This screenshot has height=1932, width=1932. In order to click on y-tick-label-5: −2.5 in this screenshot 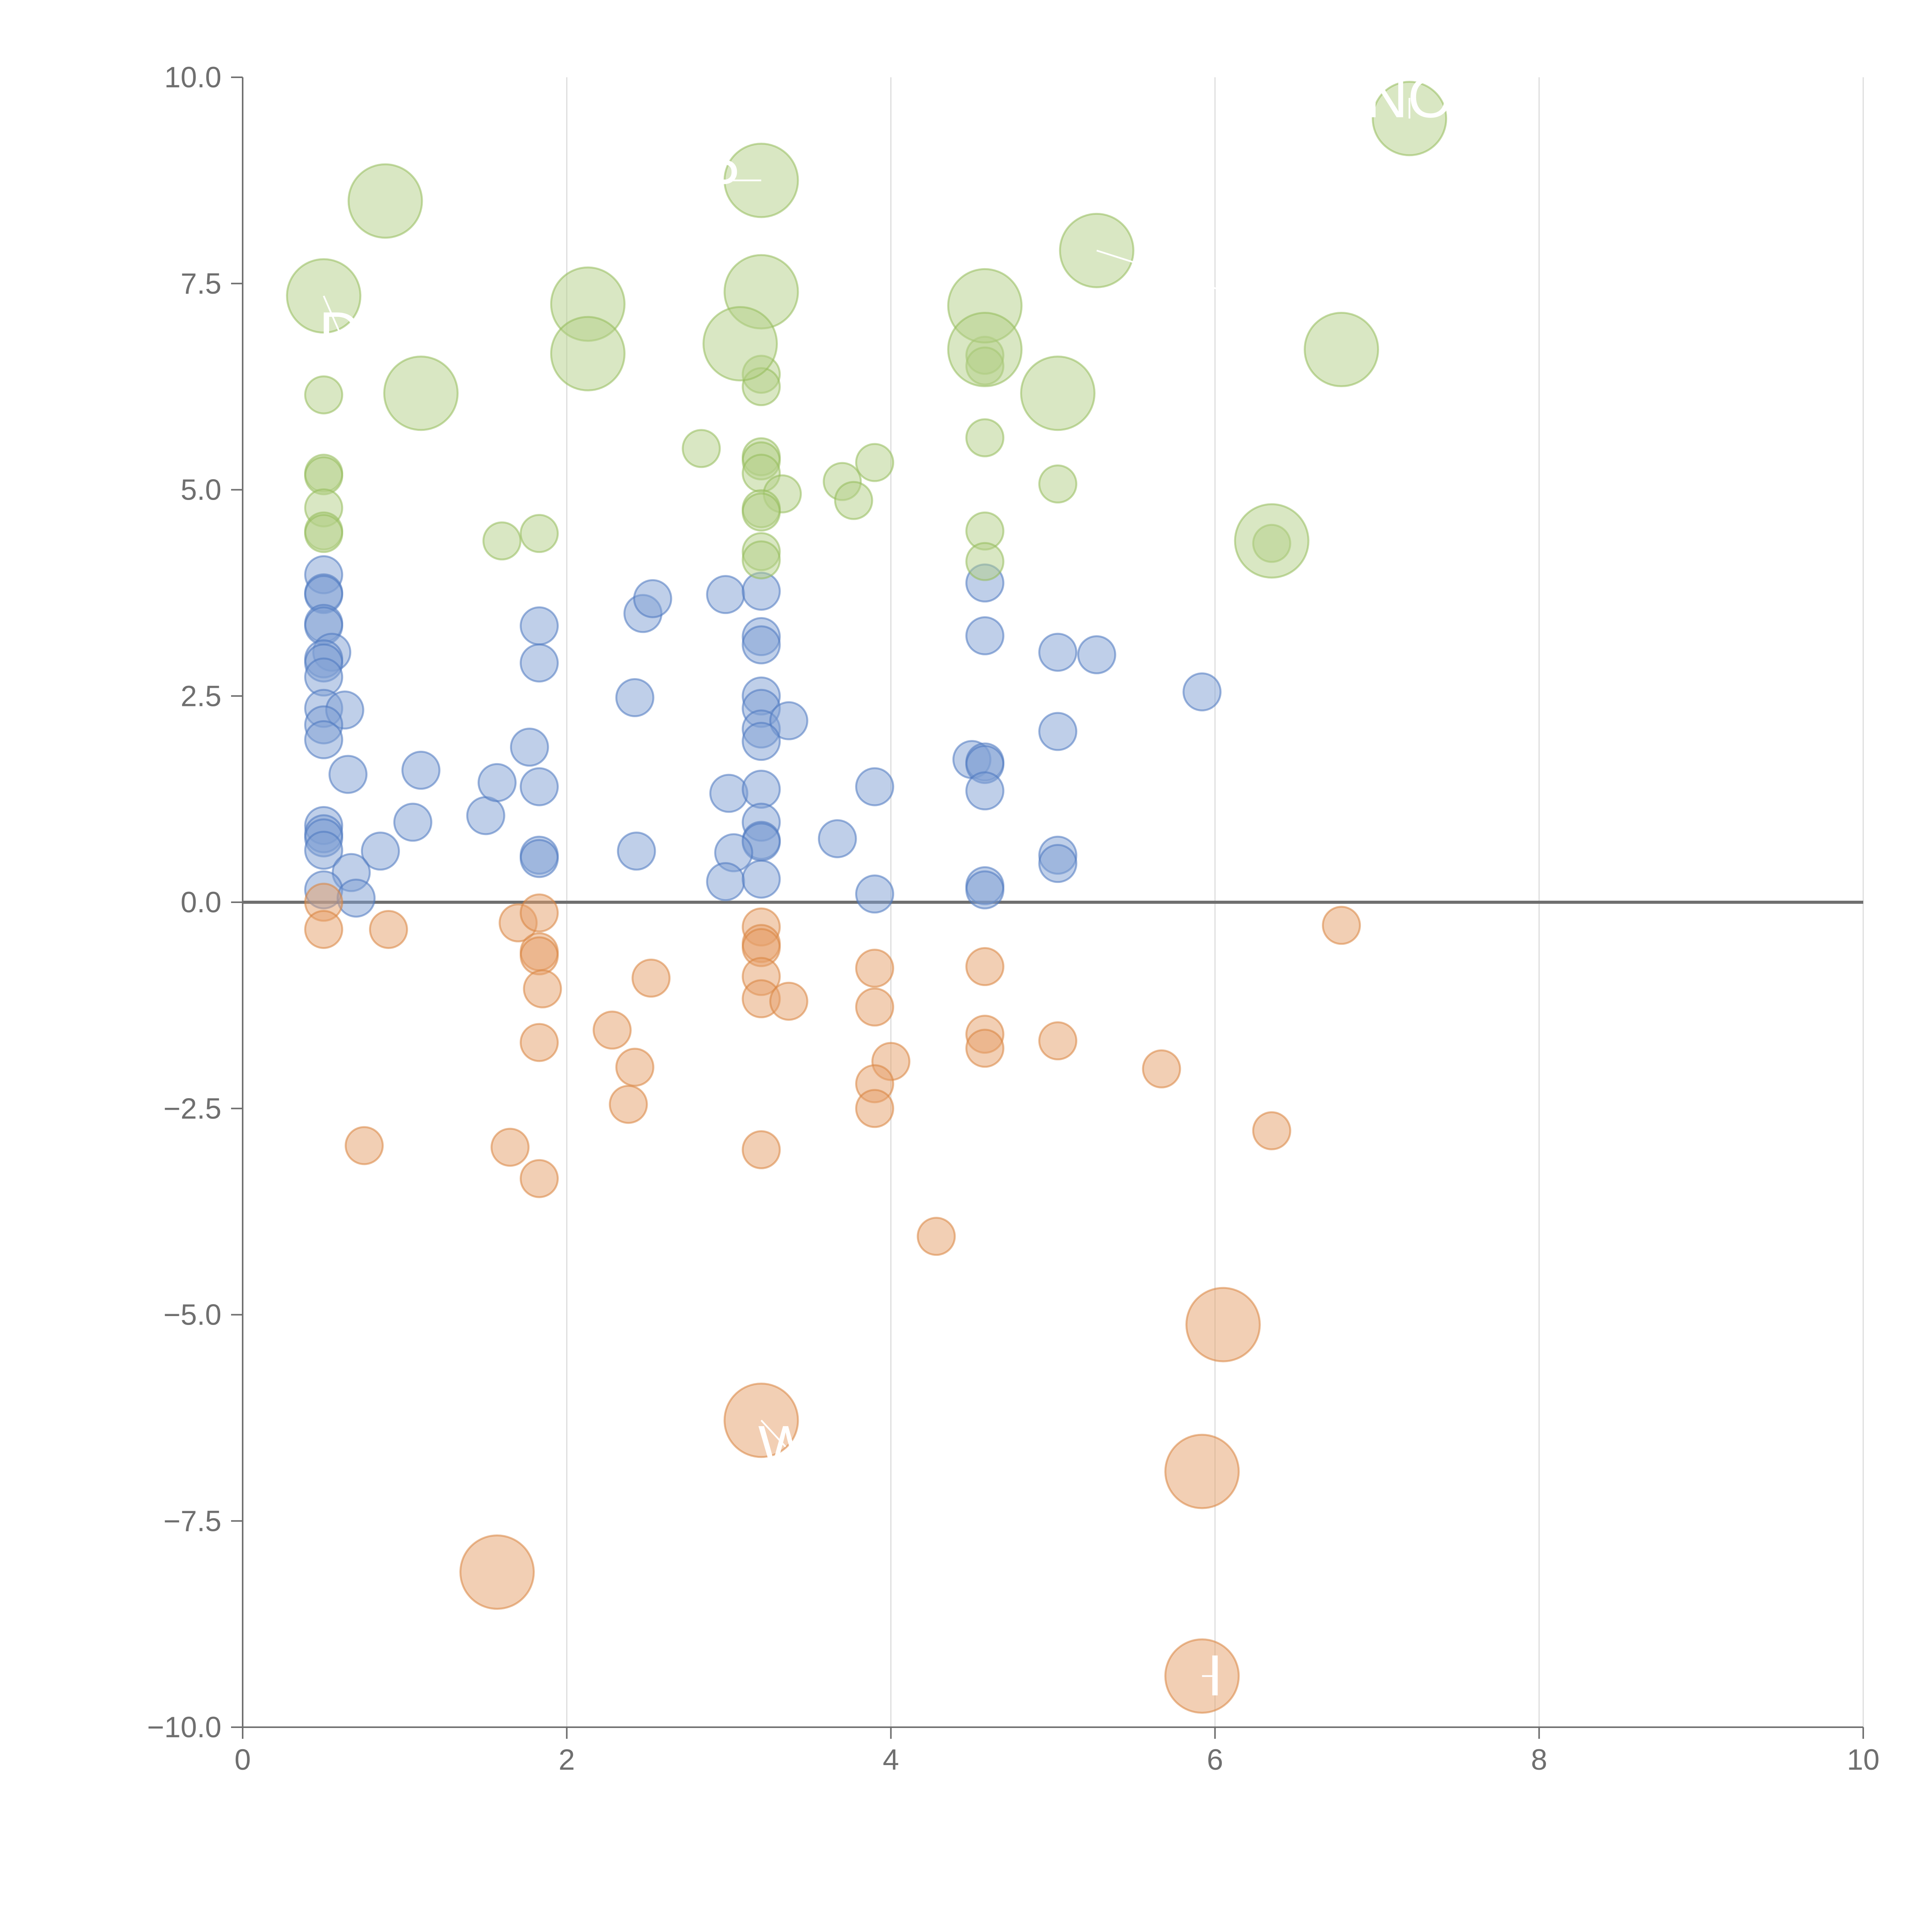, I will do `click(192, 1108)`.